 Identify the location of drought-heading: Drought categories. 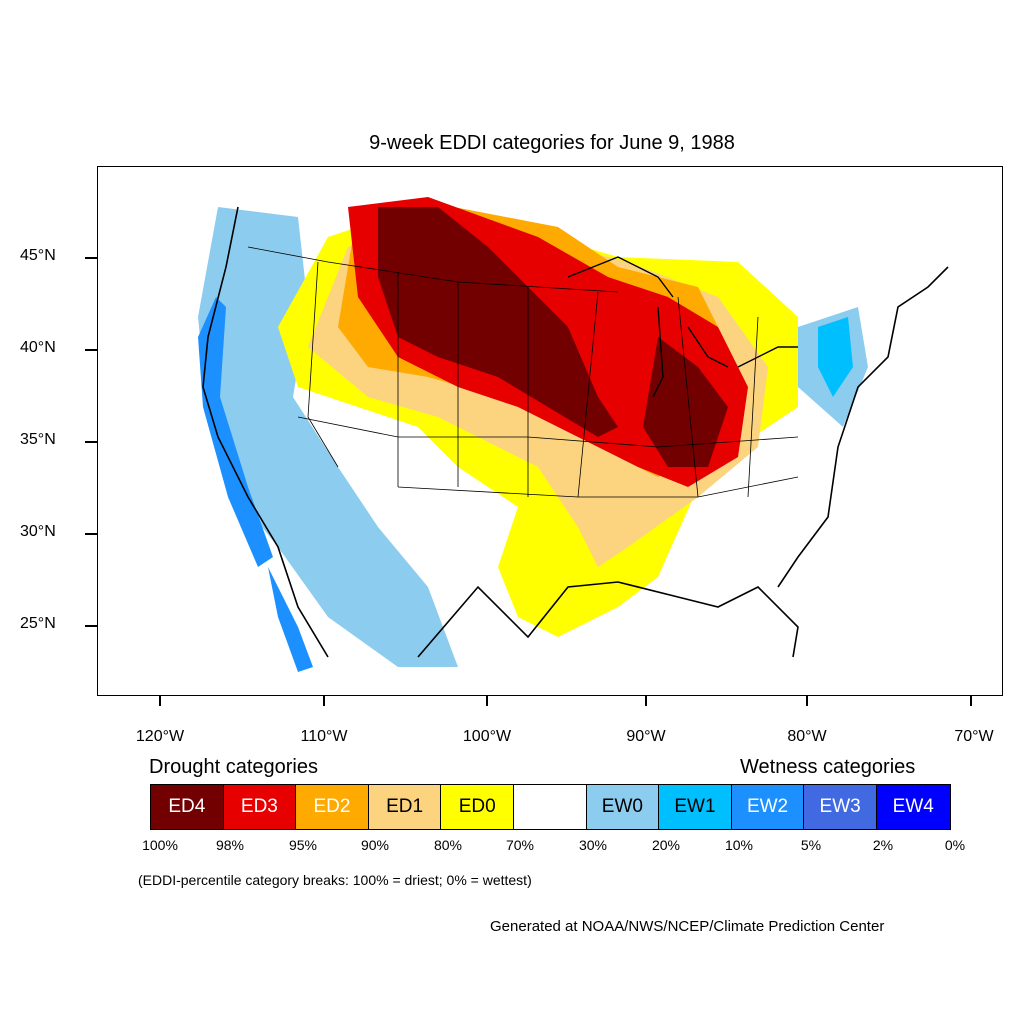
(233, 767).